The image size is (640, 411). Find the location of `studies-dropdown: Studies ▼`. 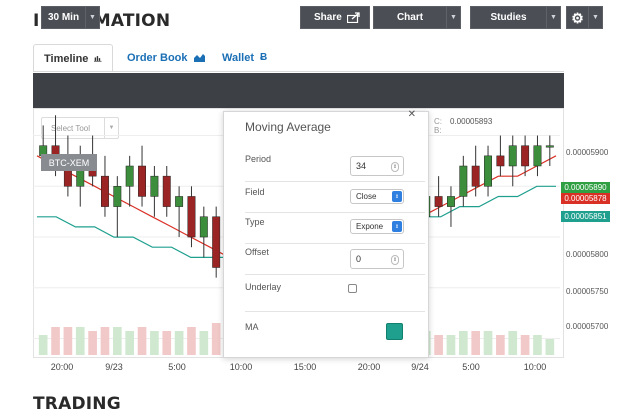

studies-dropdown: Studies ▼ is located at coordinates (515, 17).